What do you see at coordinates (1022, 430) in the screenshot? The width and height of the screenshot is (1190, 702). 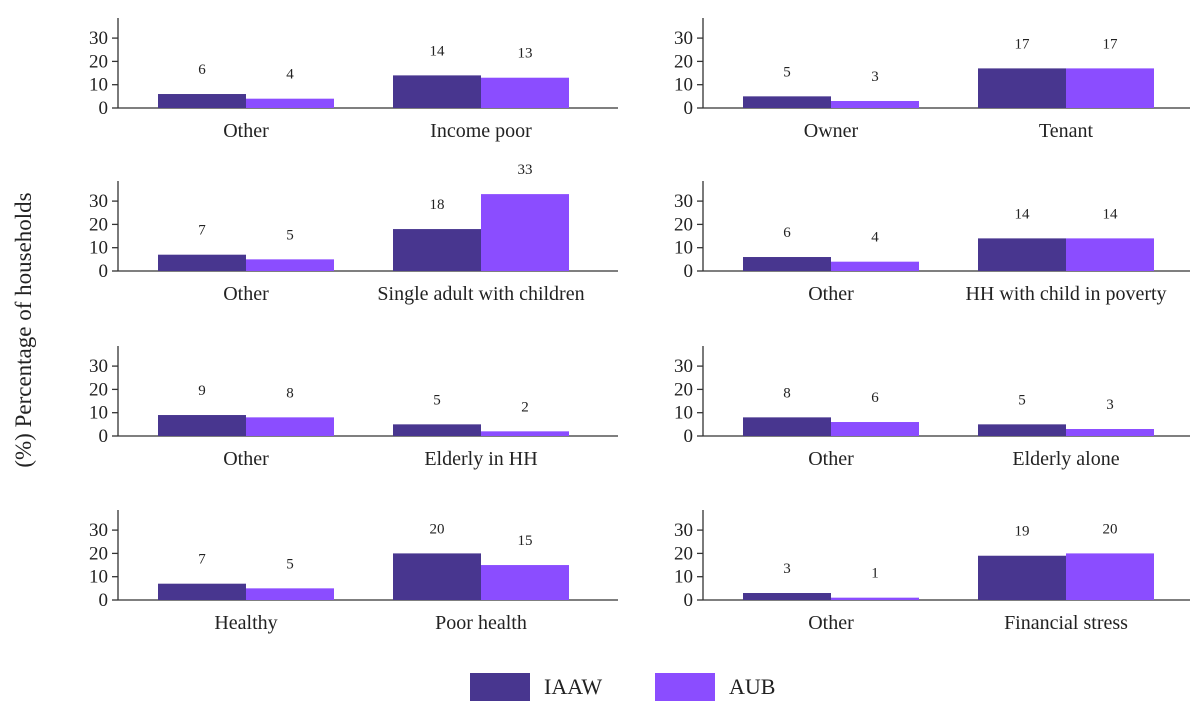 I see `bar-iaaw-elderly-alone` at bounding box center [1022, 430].